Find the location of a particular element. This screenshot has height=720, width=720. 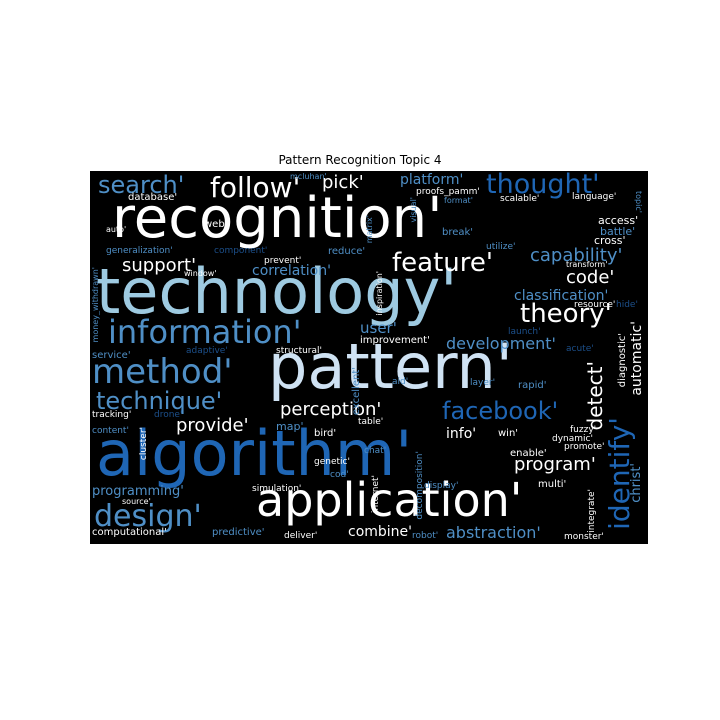

word-auto: auto' is located at coordinates (116, 229).